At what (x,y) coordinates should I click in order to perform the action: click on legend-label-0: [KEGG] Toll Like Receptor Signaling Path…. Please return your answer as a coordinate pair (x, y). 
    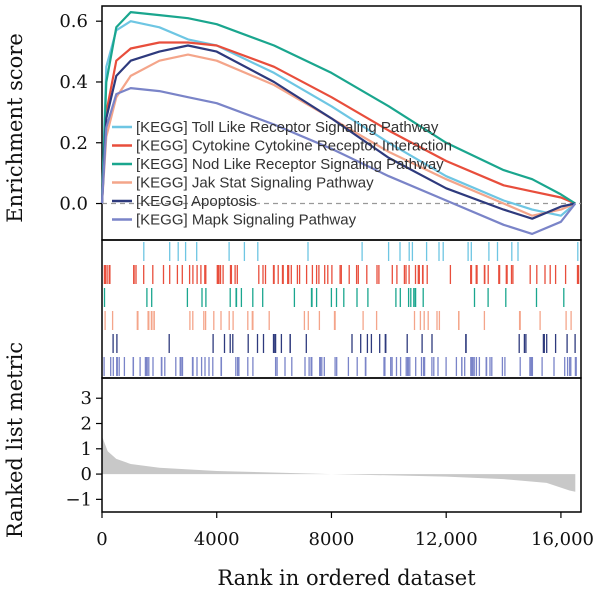
    Looking at the image, I should click on (287, 127).